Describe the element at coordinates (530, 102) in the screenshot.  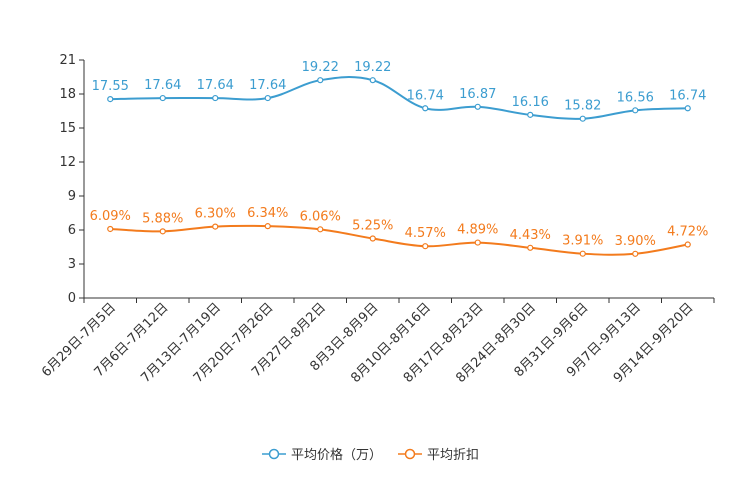
I see `data-label: 16.16` at that location.